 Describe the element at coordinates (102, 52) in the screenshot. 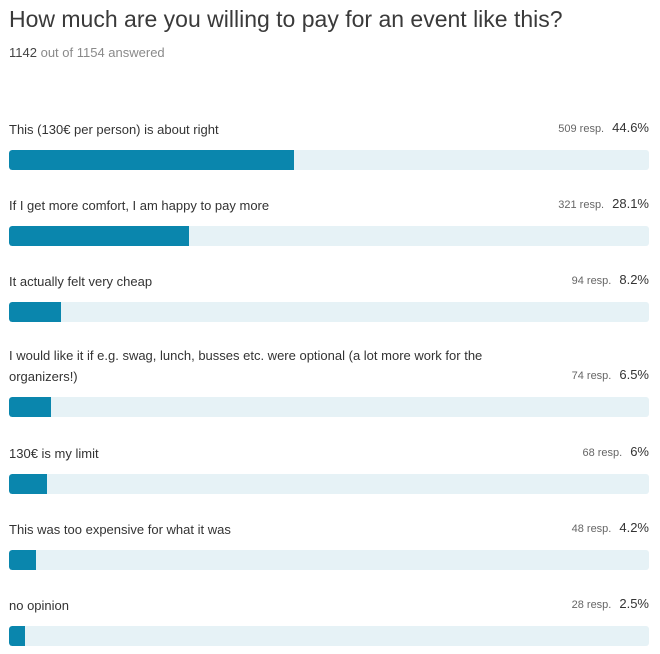

I see `answered-suffix: out of 1154 answered` at that location.